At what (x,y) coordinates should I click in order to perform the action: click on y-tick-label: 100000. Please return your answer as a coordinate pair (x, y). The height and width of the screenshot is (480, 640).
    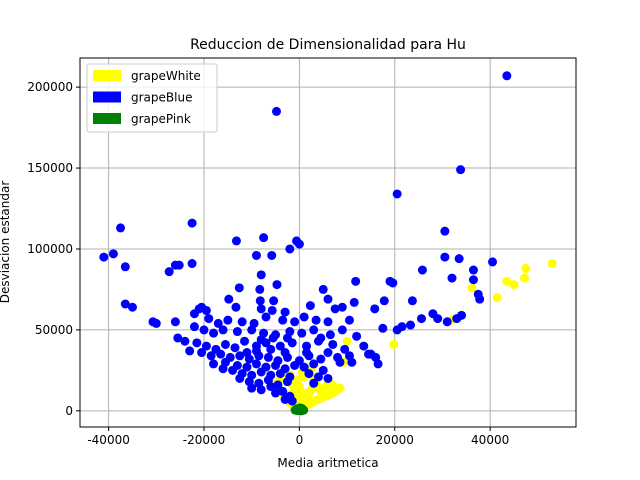
    Looking at the image, I should click on (50, 249).